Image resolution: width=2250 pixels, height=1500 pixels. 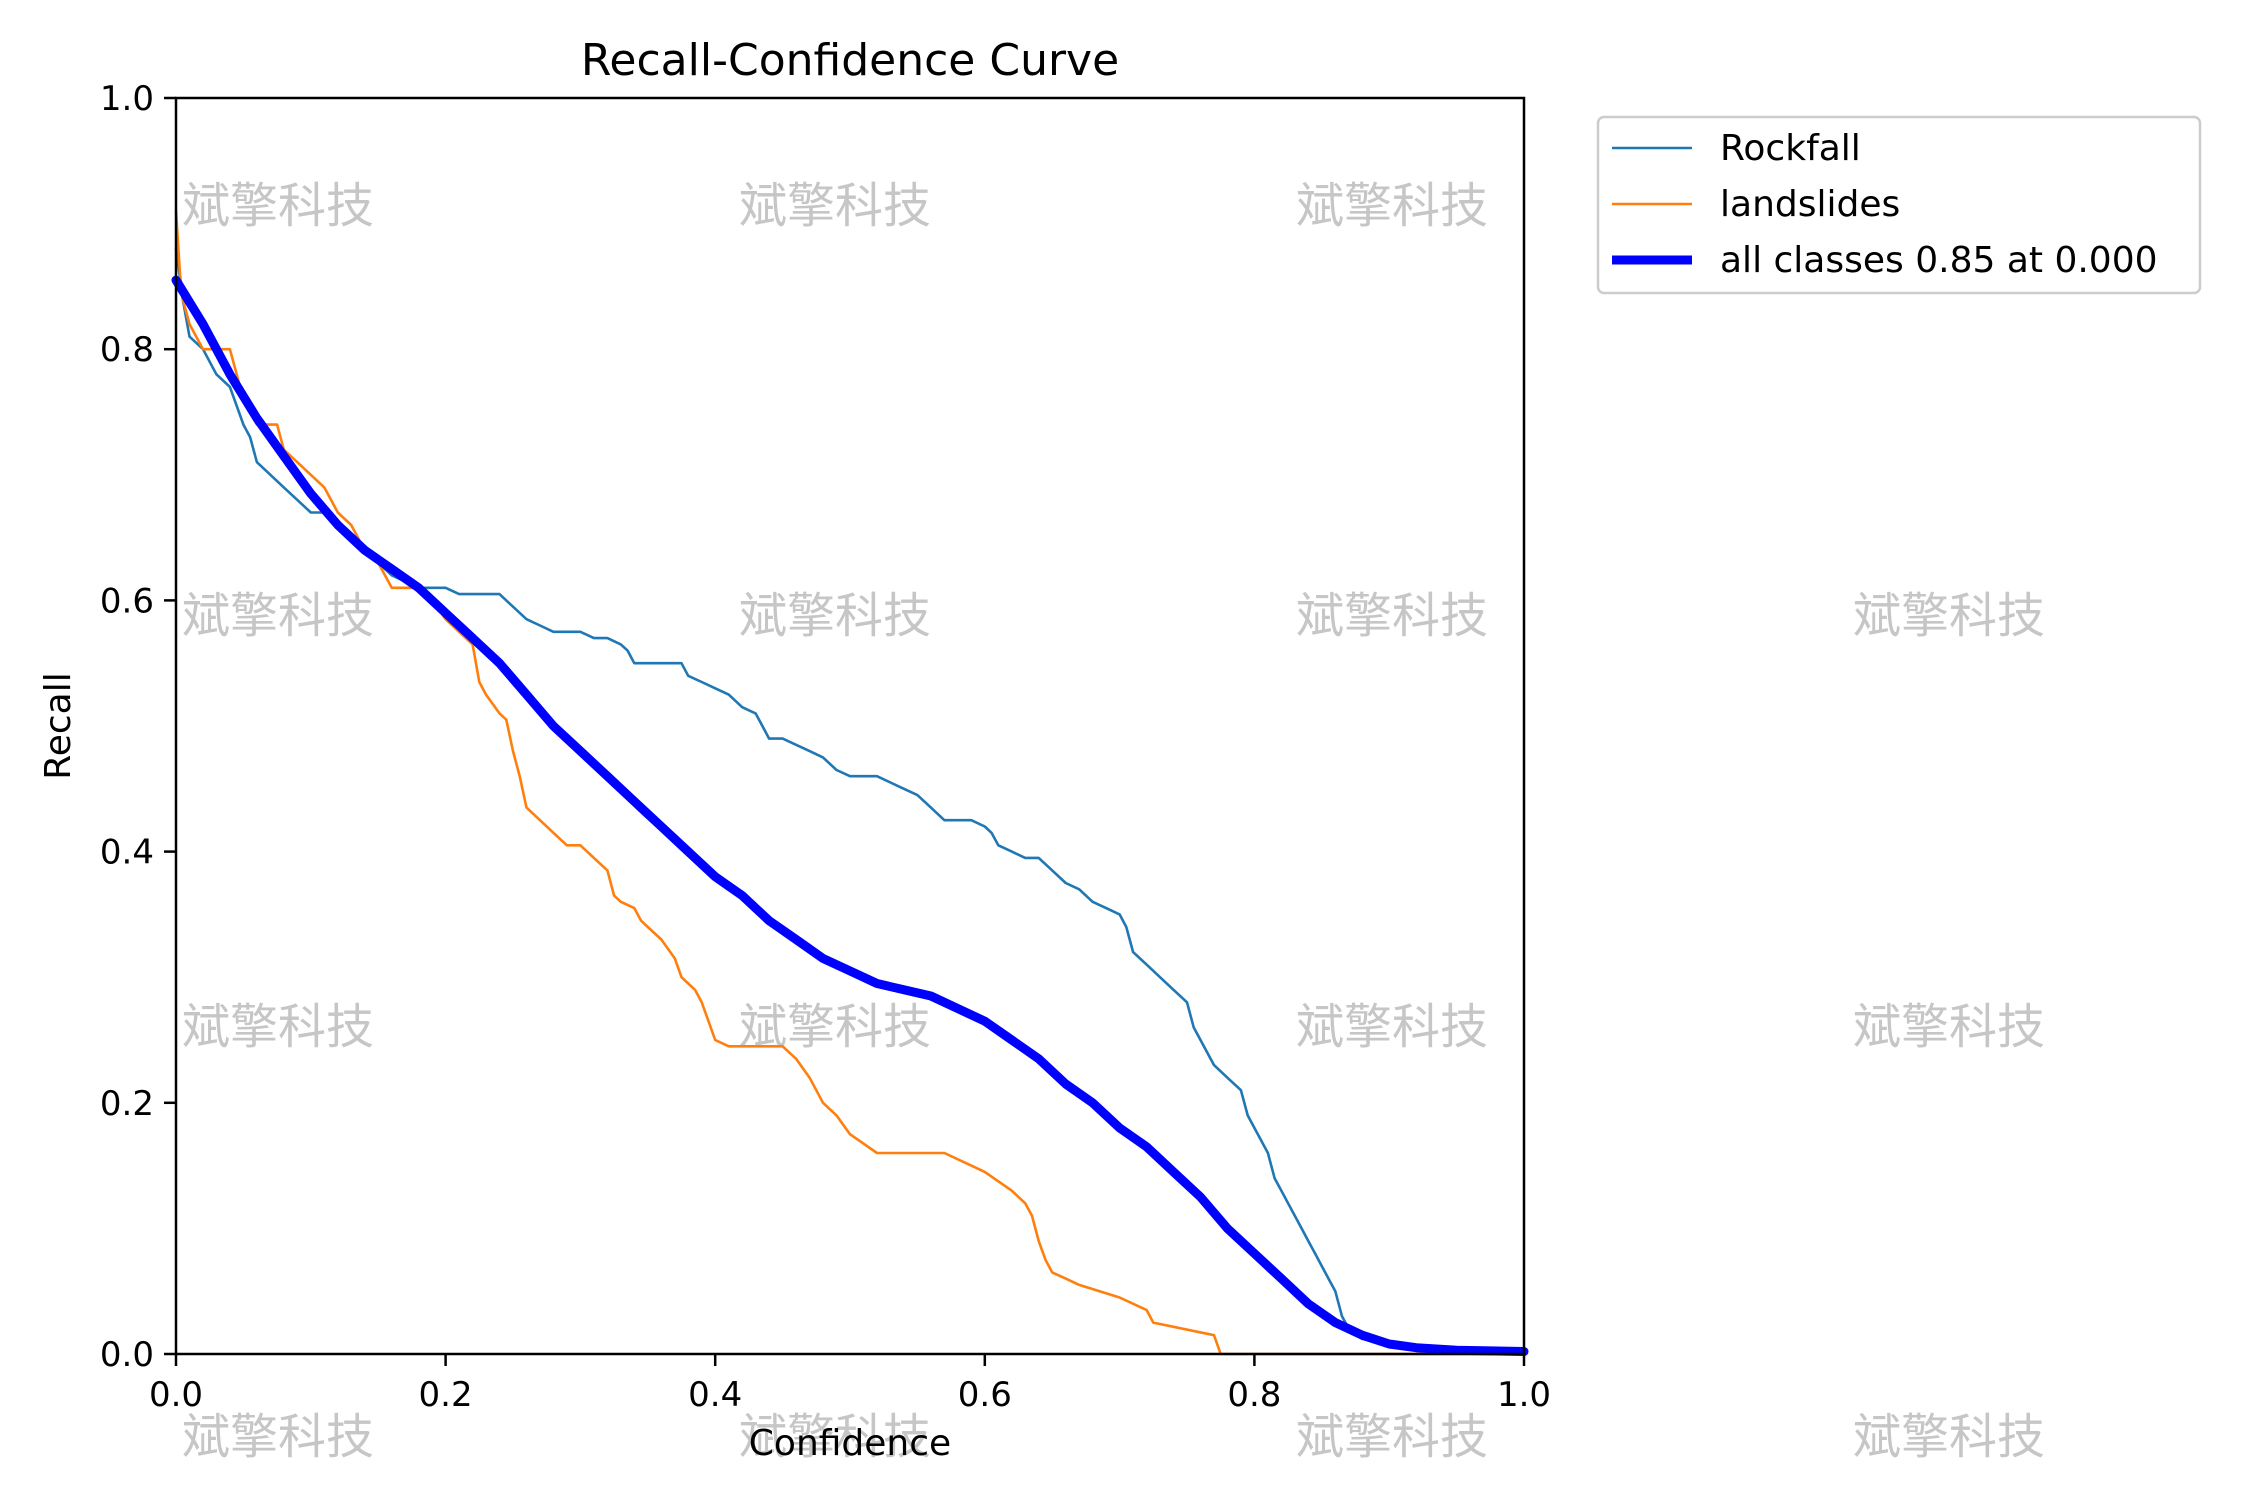 I want to click on watermark-text-6: 斌擎科技, so click(x=1392, y=616).